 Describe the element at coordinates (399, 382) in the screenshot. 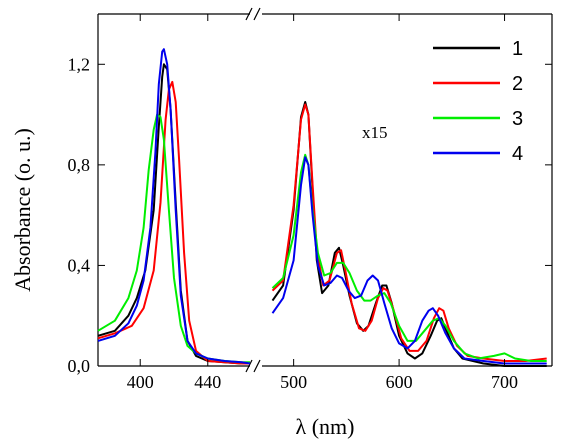

I see `x-tick-label: 600` at that location.